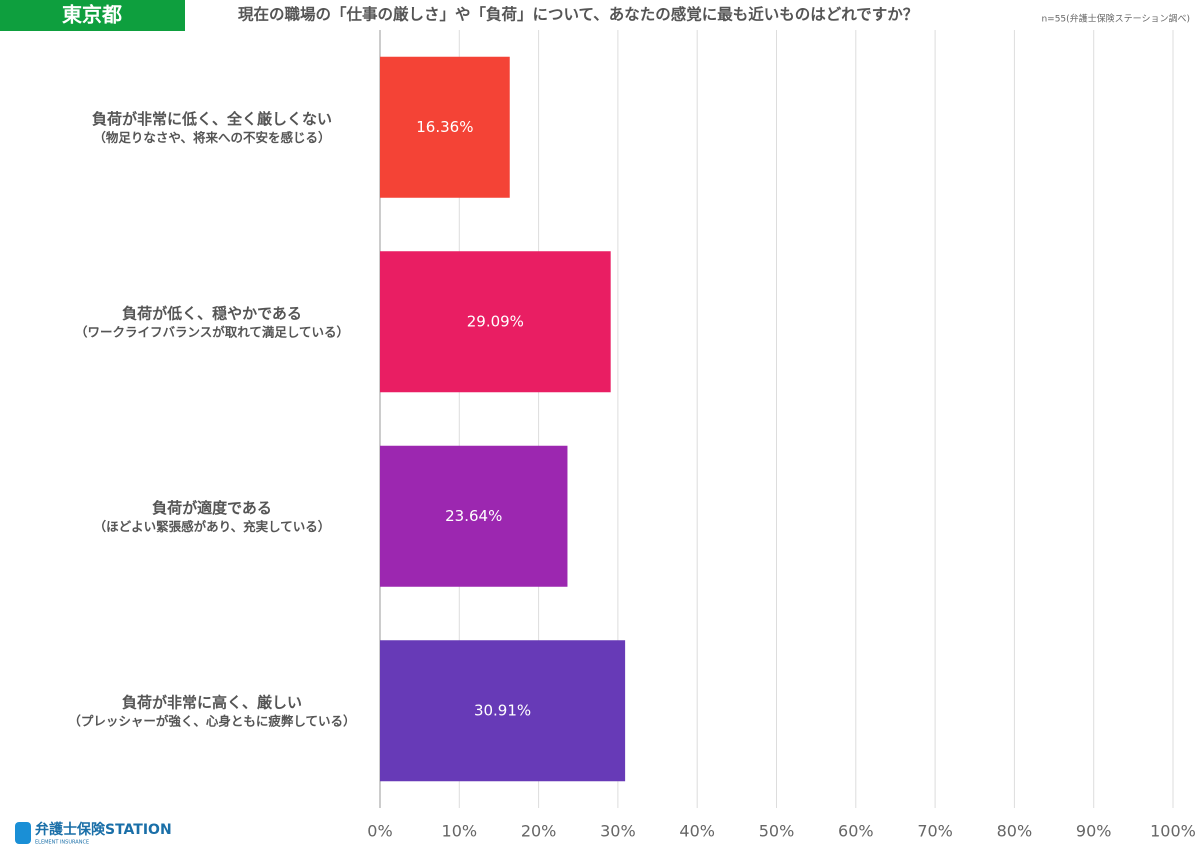  Describe the element at coordinates (23, 833) in the screenshot. I see `logo-icon` at that location.